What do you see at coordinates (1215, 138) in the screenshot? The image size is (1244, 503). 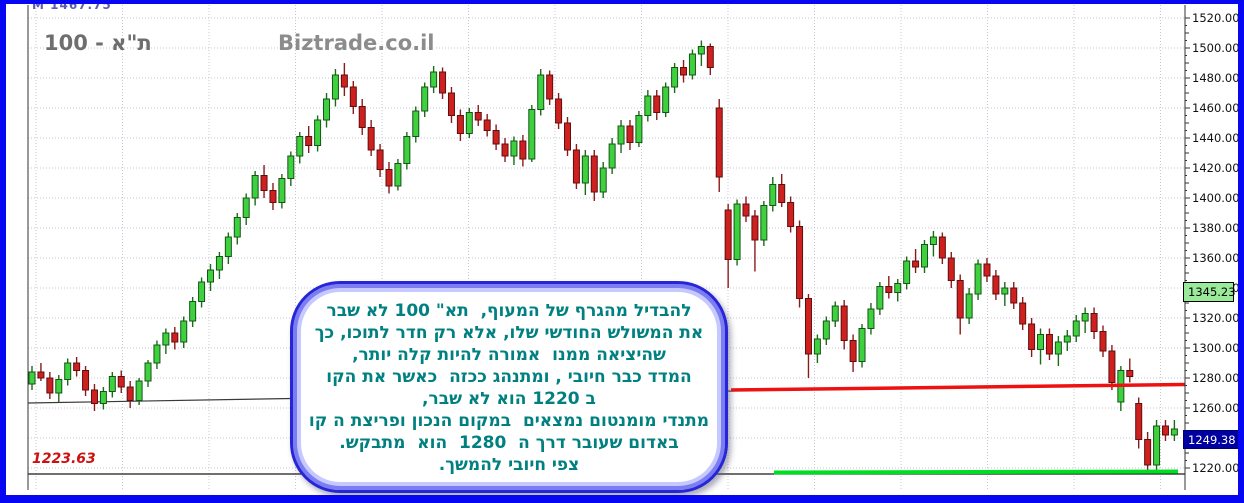 I see `svg-text: 1440.00` at bounding box center [1215, 138].